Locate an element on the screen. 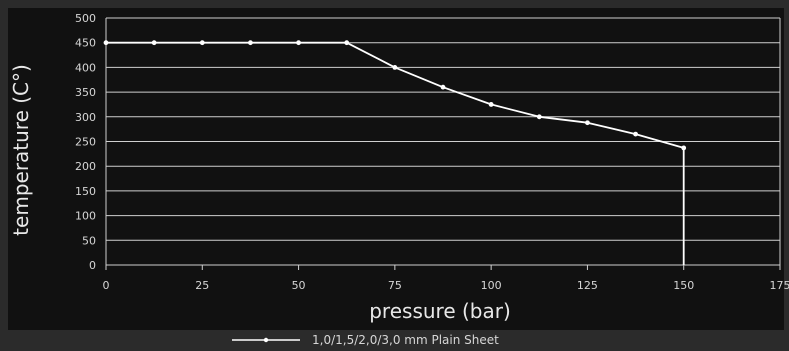  y-tick-label: 150 is located at coordinates (85, 191).